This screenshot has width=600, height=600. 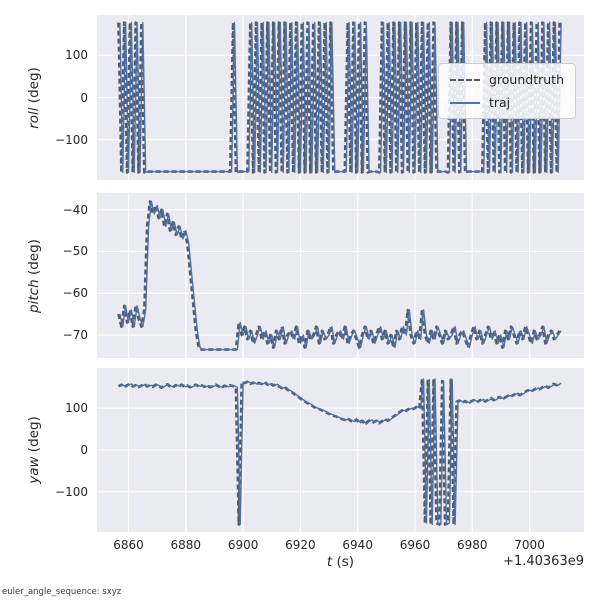 I want to click on yaw-y-axis-label: yaw (deg), so click(x=34, y=450).